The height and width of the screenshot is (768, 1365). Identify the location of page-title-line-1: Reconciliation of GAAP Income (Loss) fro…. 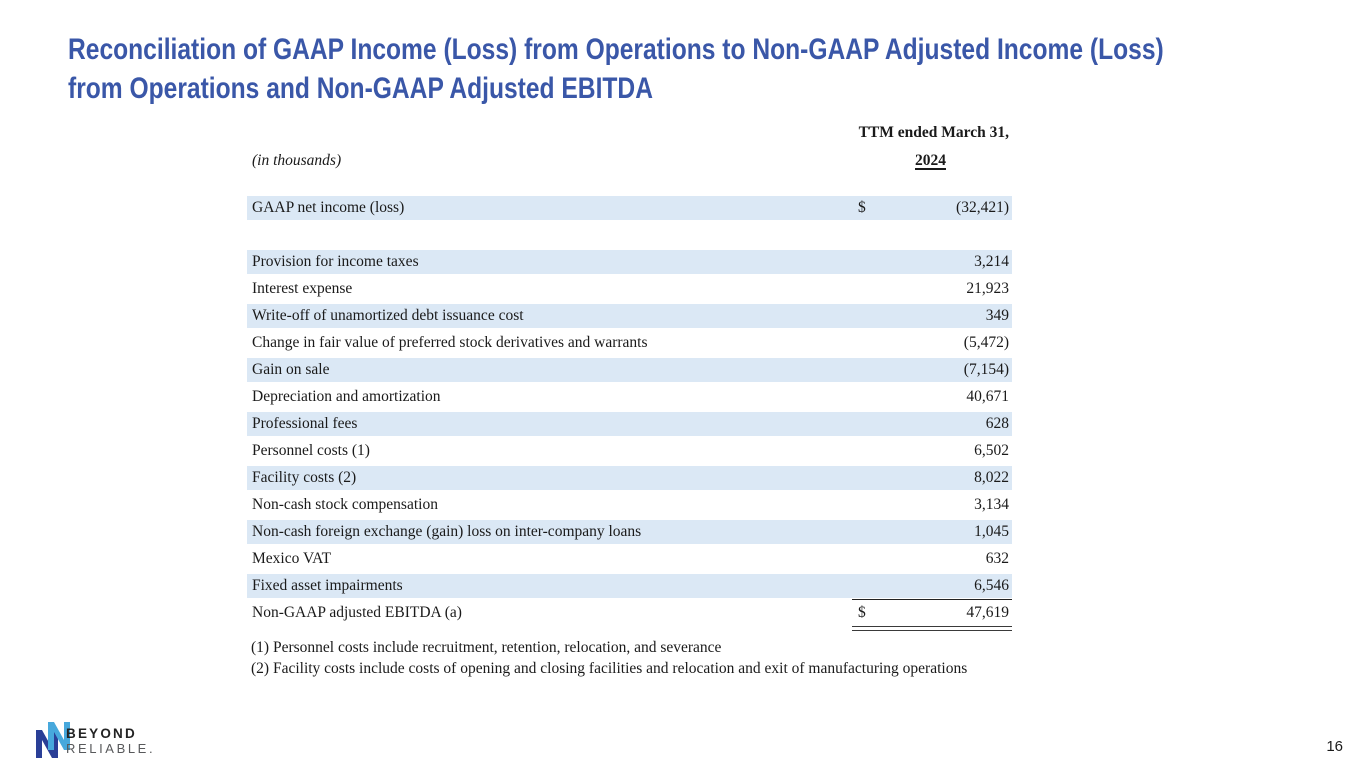
(616, 49).